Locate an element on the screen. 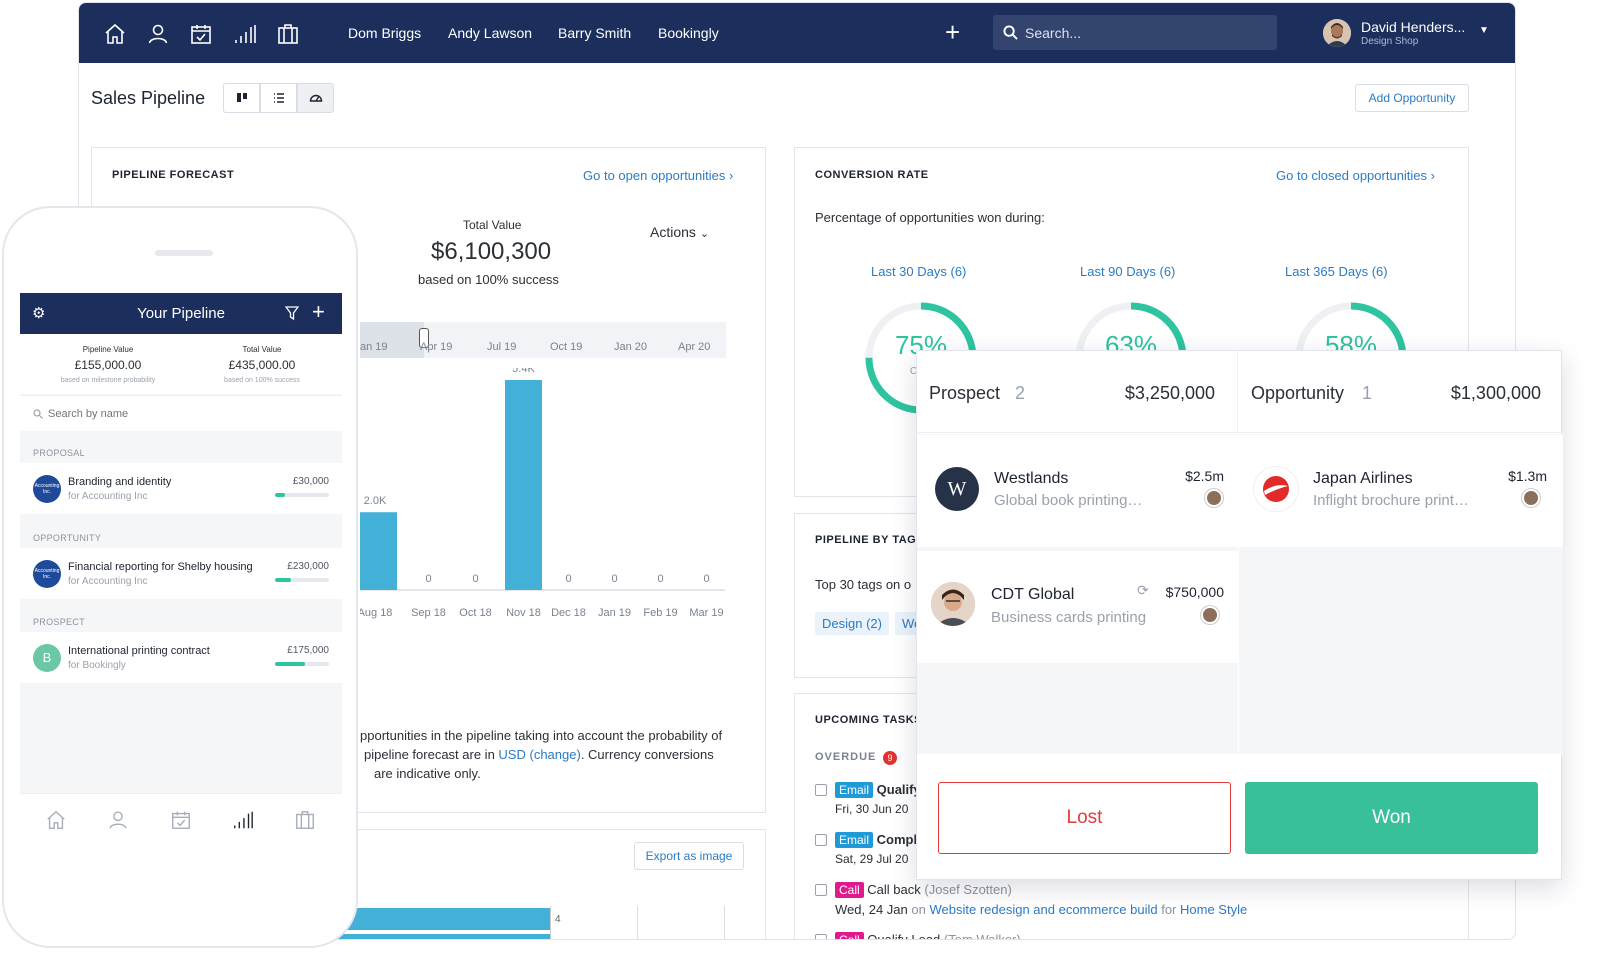  task-person: (Tom Walker) is located at coordinates (982, 936).